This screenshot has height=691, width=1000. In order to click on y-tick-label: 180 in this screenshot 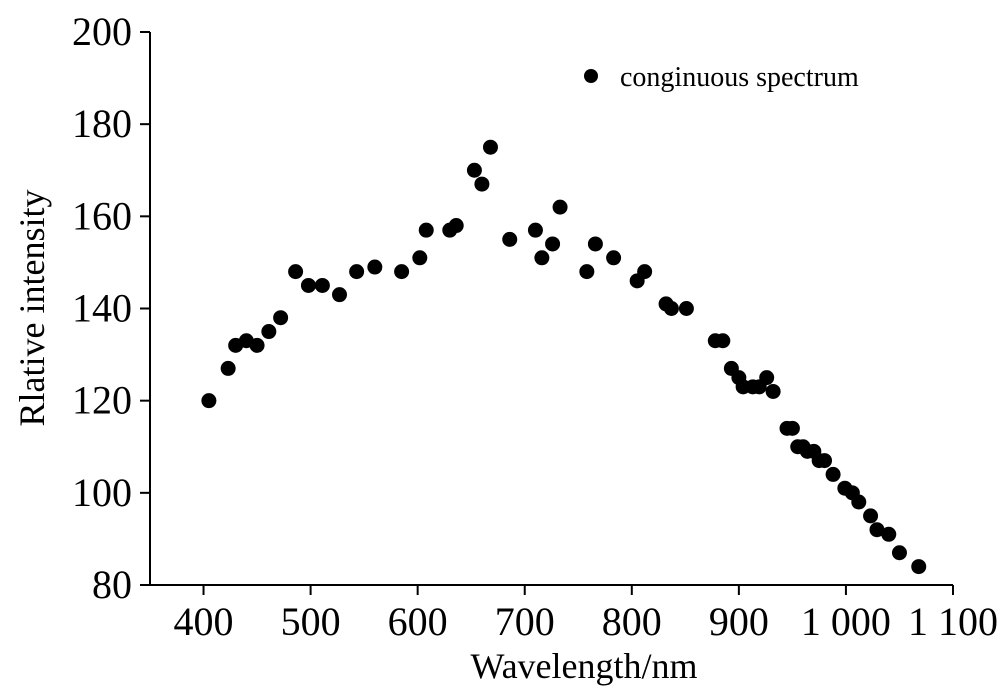, I will do `click(102, 123)`.